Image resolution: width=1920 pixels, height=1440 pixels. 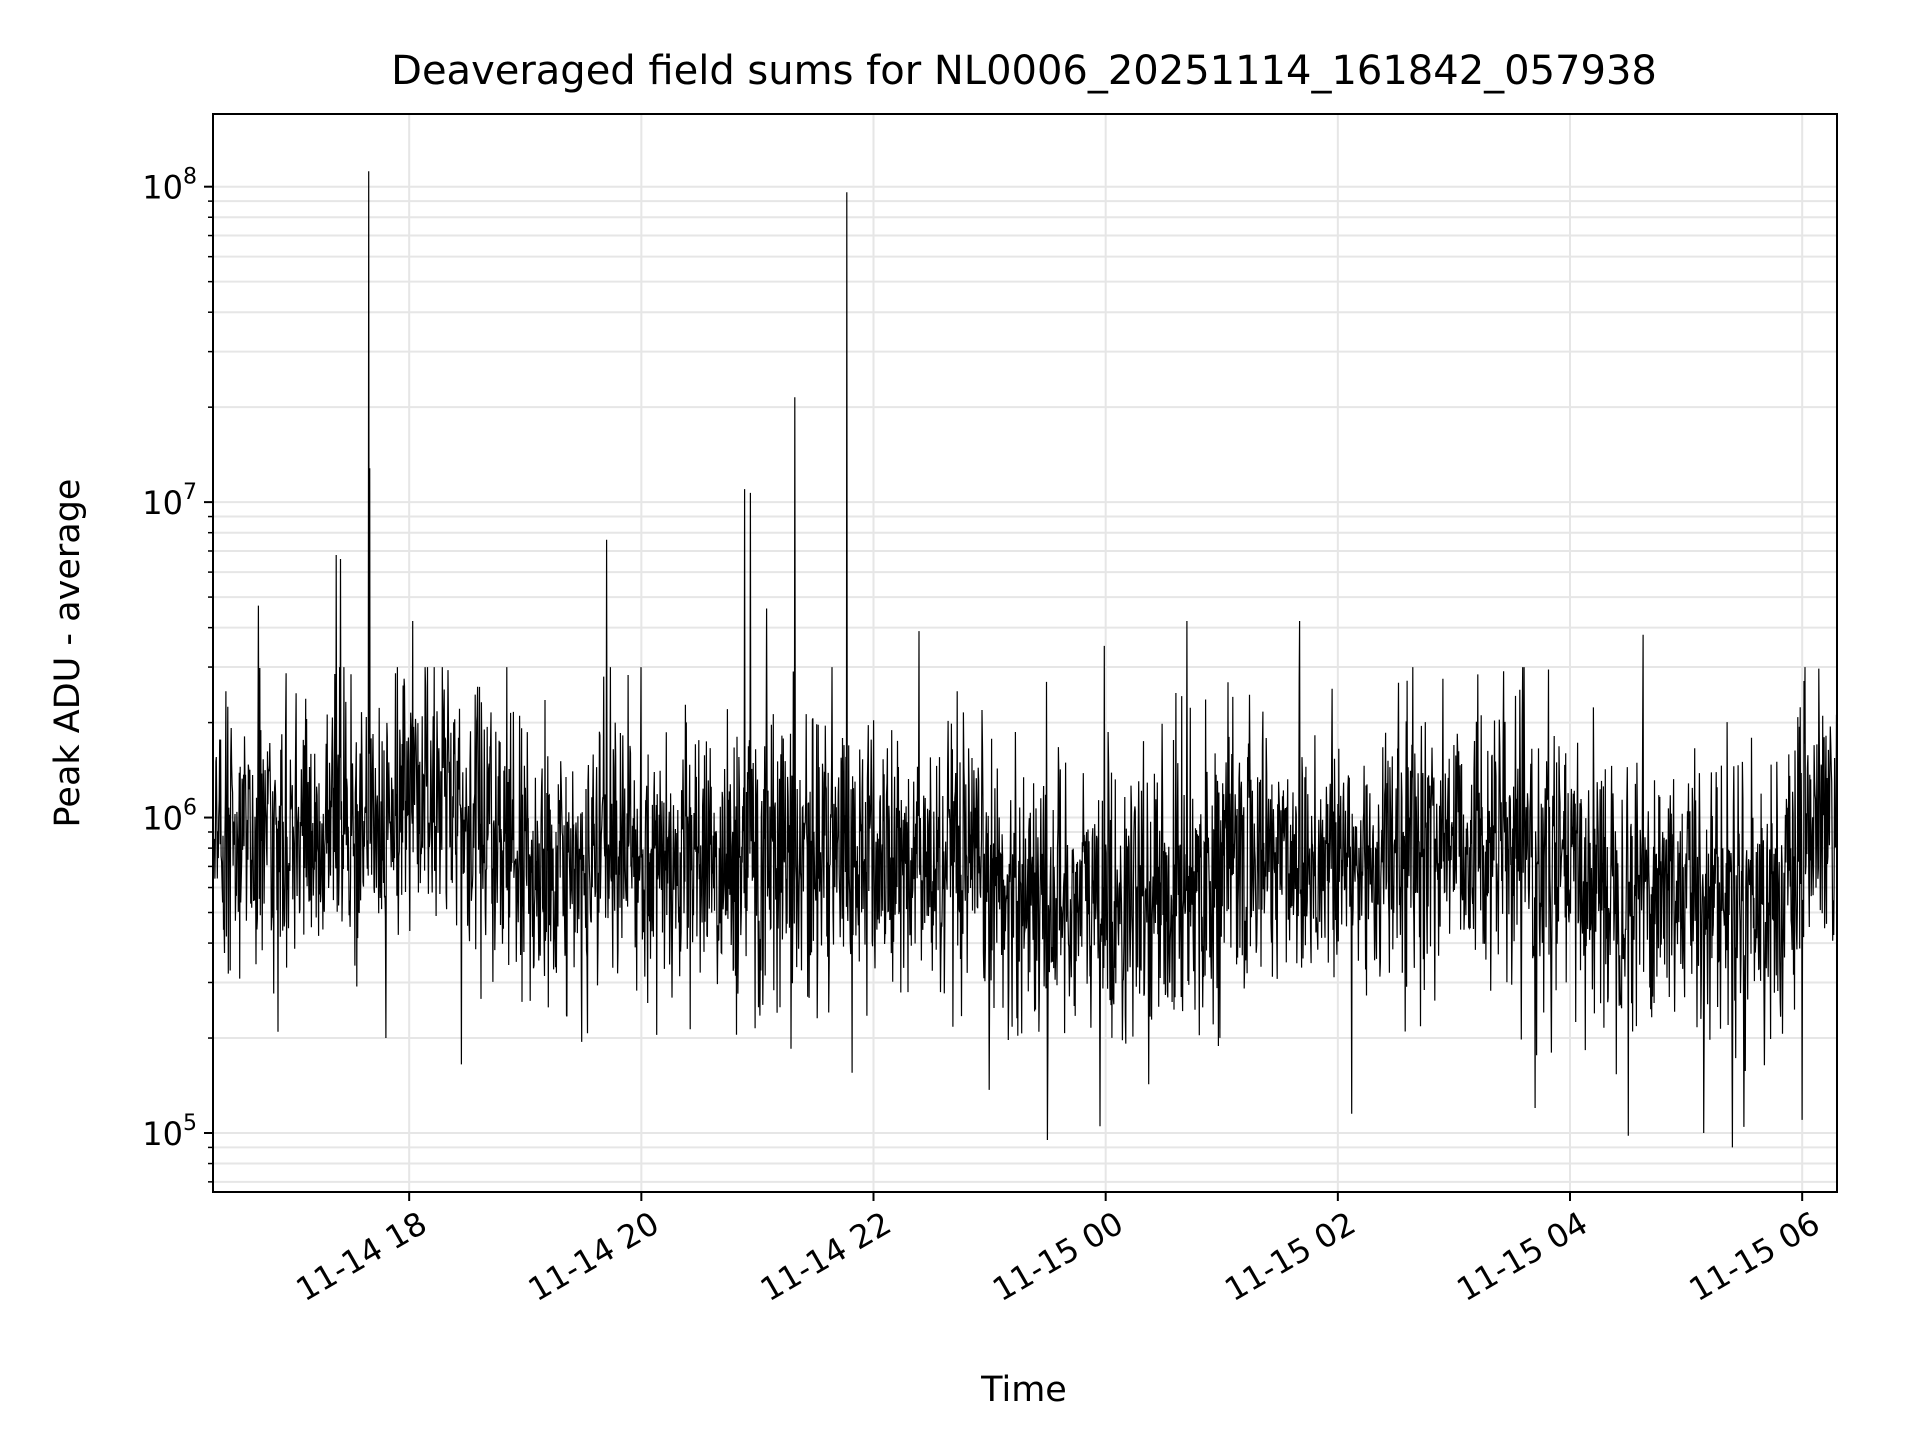 I want to click on x-axis-label: Time, so click(x=1023, y=1390).